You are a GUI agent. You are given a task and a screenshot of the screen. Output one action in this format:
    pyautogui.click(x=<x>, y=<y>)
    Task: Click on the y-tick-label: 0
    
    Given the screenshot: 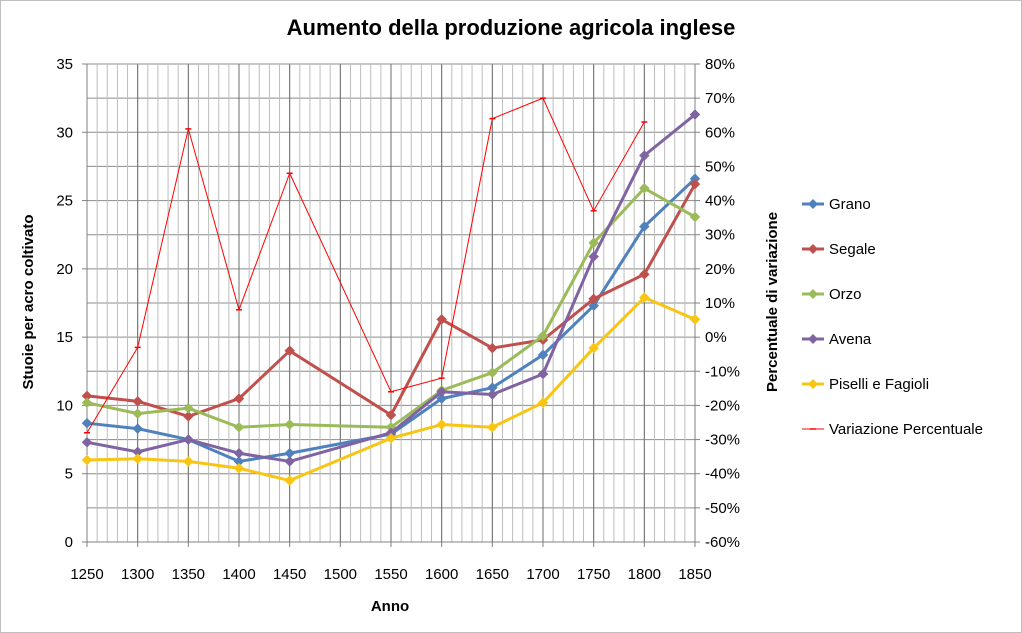 What is the action you would take?
    pyautogui.click(x=69, y=542)
    